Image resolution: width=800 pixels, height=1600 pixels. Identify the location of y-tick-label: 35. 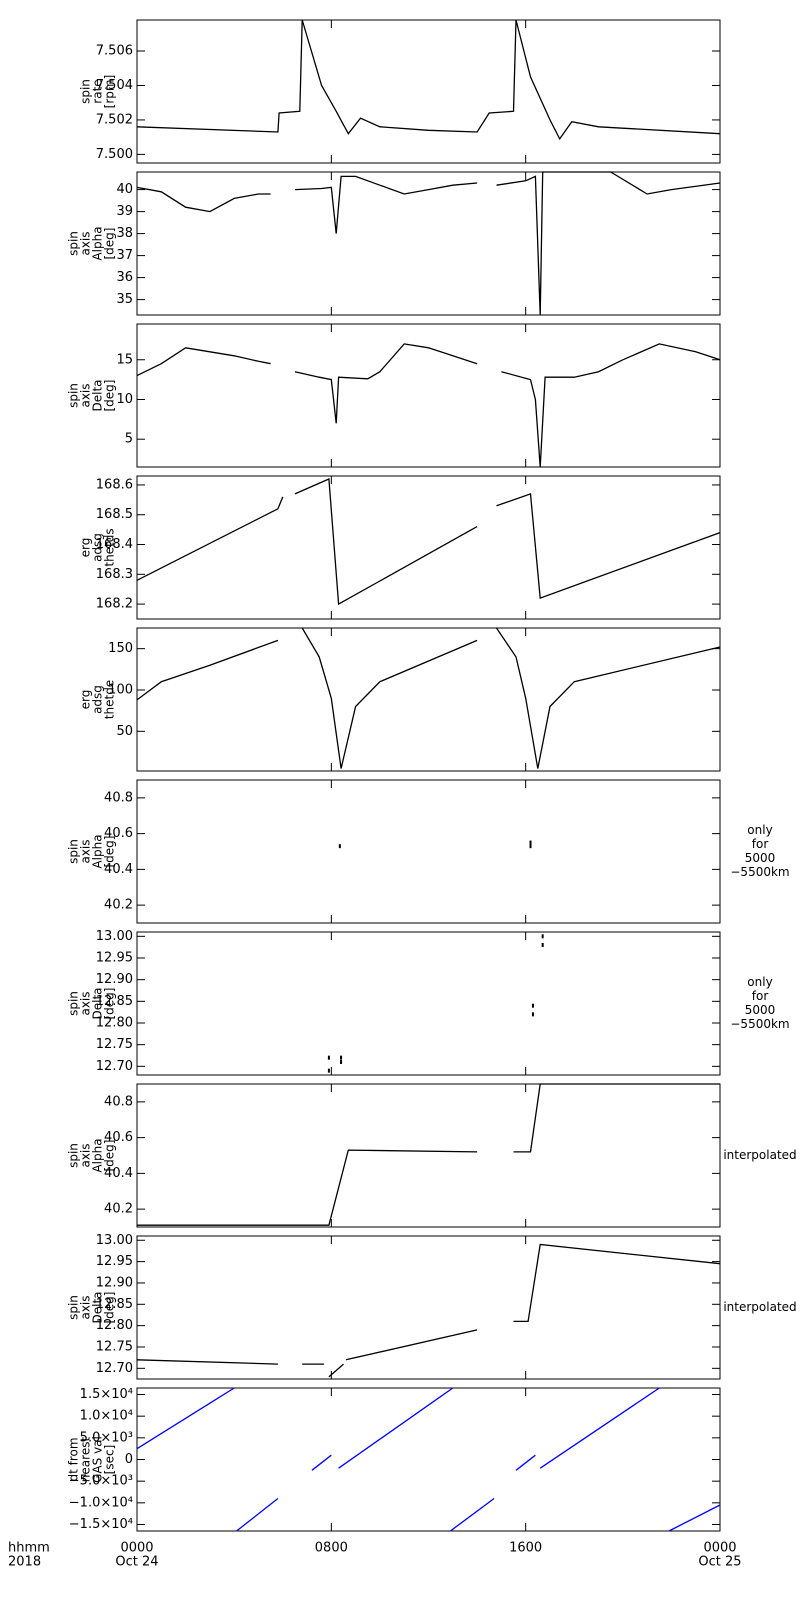
(124, 299).